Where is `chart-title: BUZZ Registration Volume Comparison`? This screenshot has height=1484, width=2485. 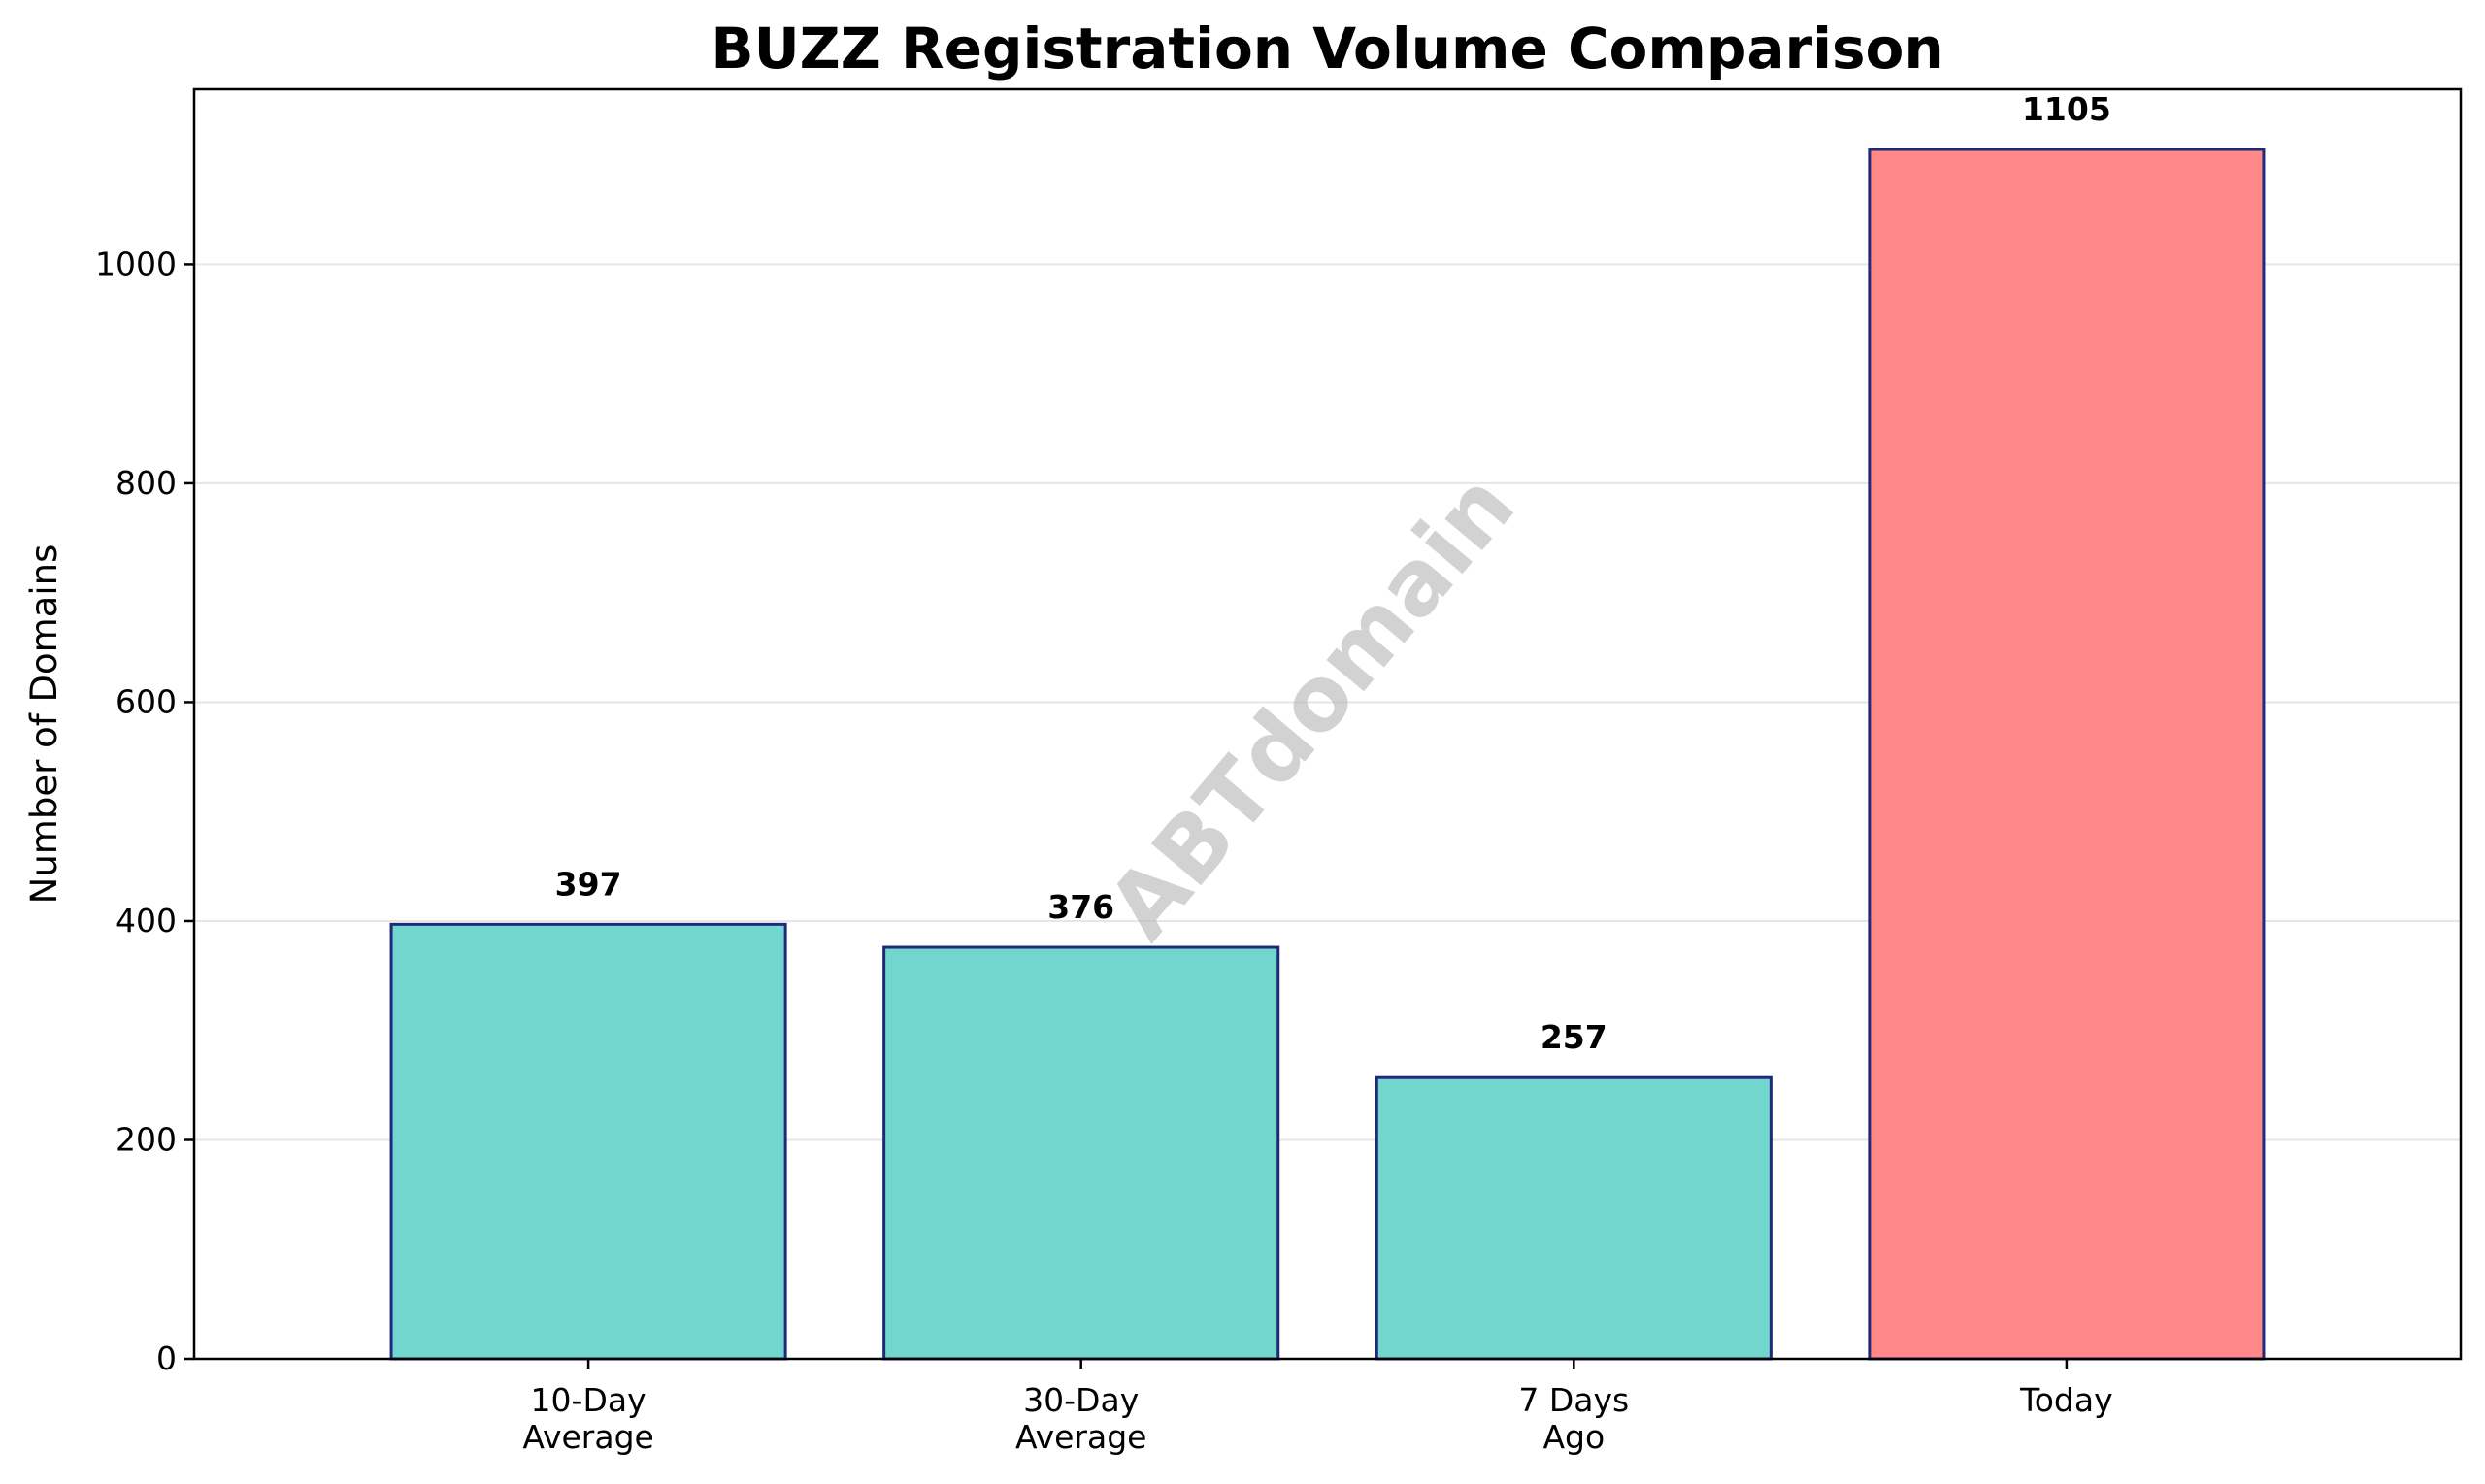 chart-title: BUZZ Registration Volume Comparison is located at coordinates (1327, 49).